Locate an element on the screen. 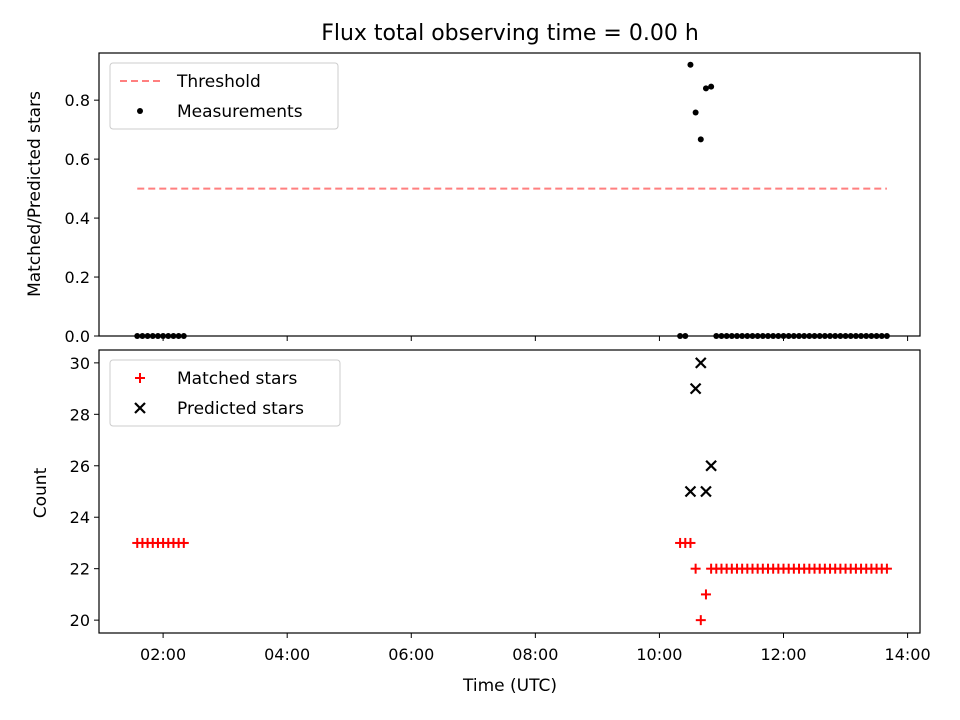  legend-label: Threshold is located at coordinates (218, 82).